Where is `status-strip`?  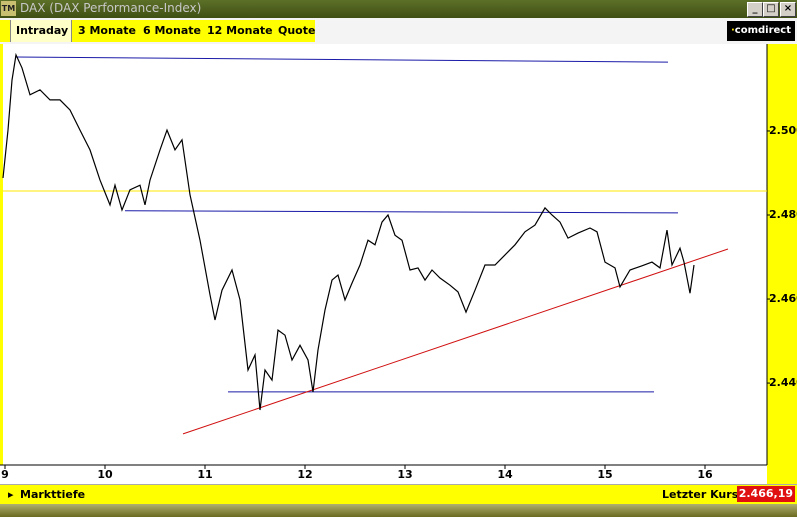 status-strip is located at coordinates (398, 510).